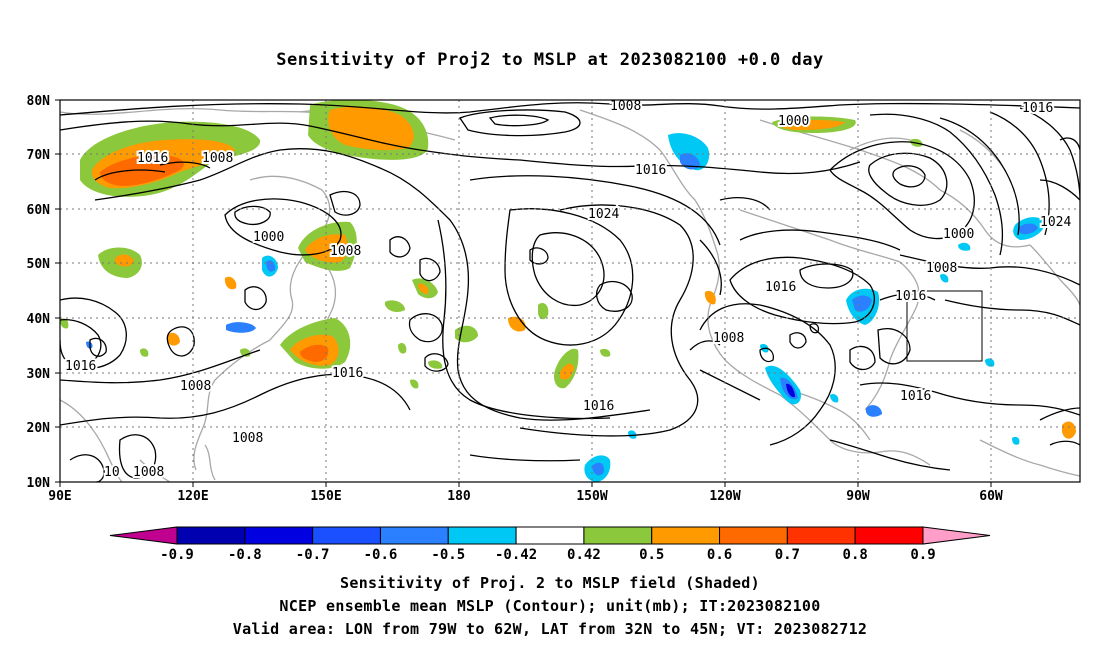  I want to click on colorbar-label: -0.6, so click(381, 555).